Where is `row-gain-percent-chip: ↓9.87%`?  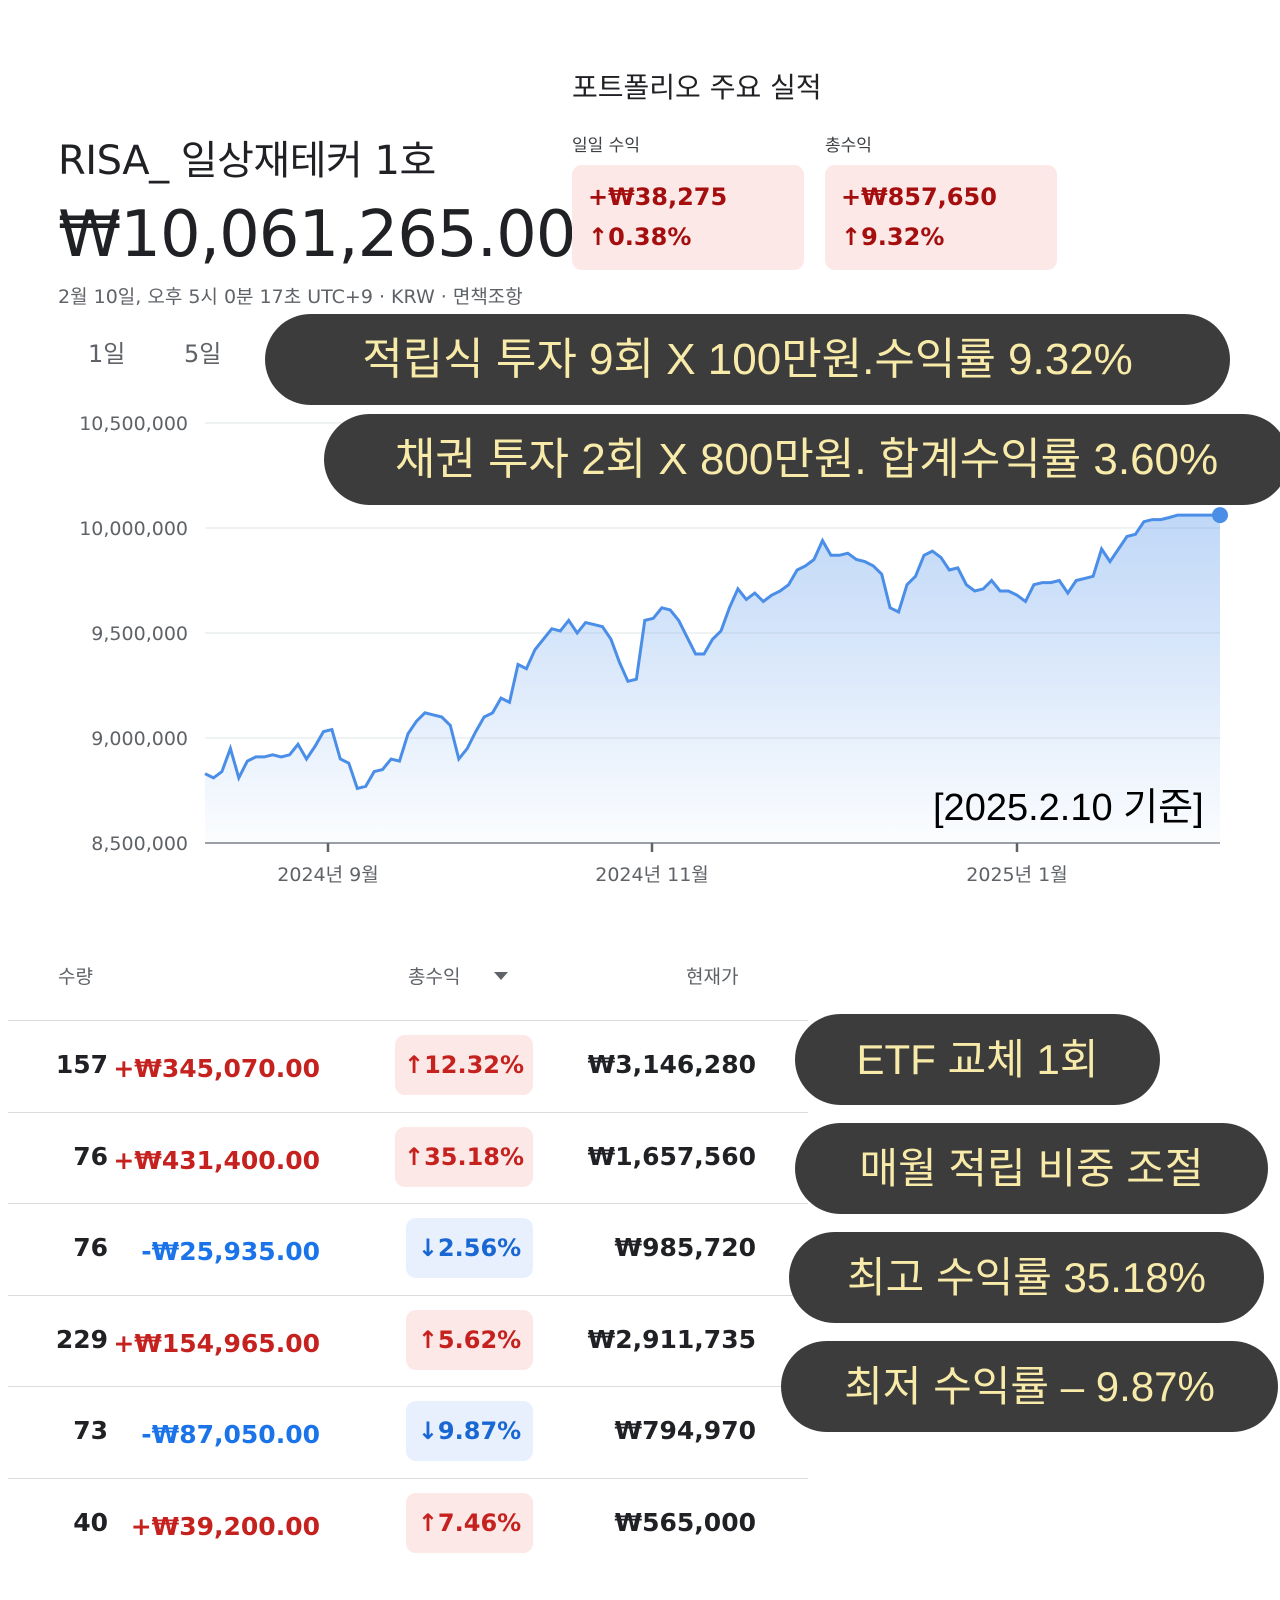 row-gain-percent-chip: ↓9.87% is located at coordinates (469, 1431).